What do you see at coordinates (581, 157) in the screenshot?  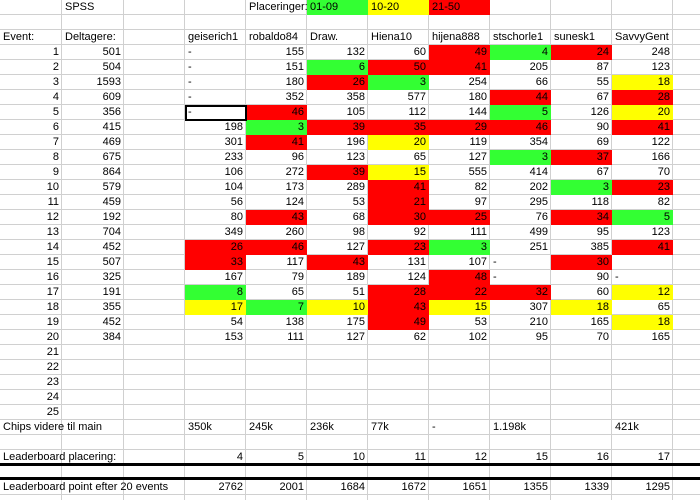 I see `cell: 37` at bounding box center [581, 157].